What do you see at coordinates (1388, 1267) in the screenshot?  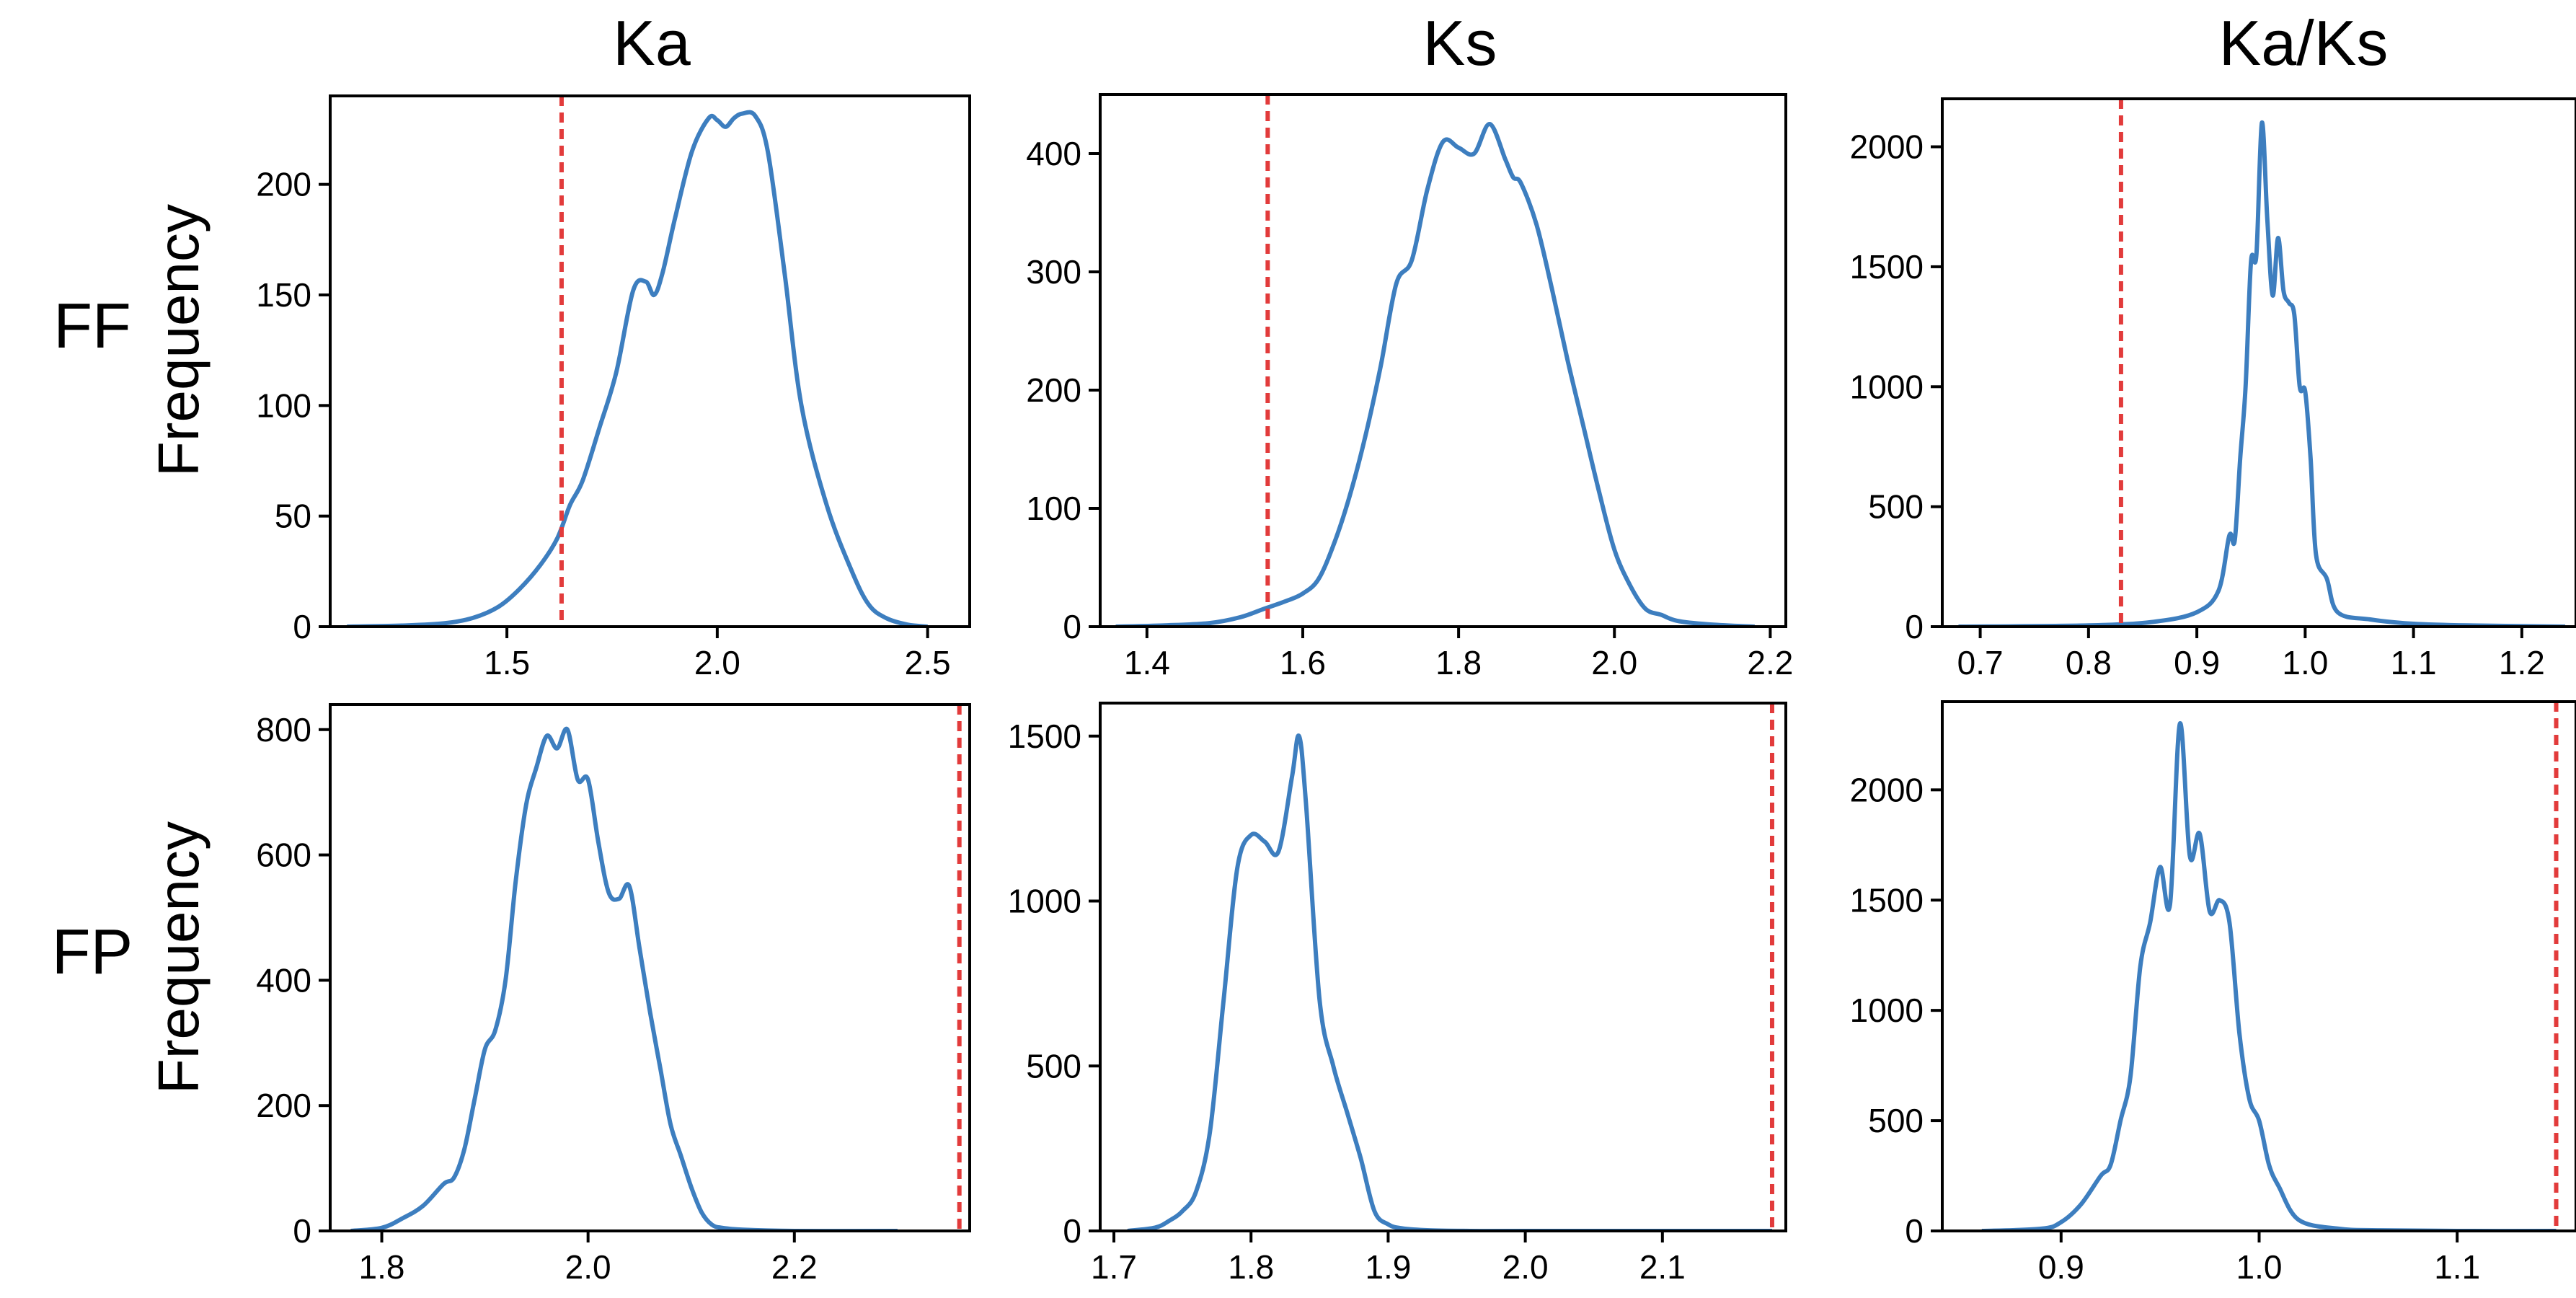 I see `x-tick-label: 1.9` at bounding box center [1388, 1267].